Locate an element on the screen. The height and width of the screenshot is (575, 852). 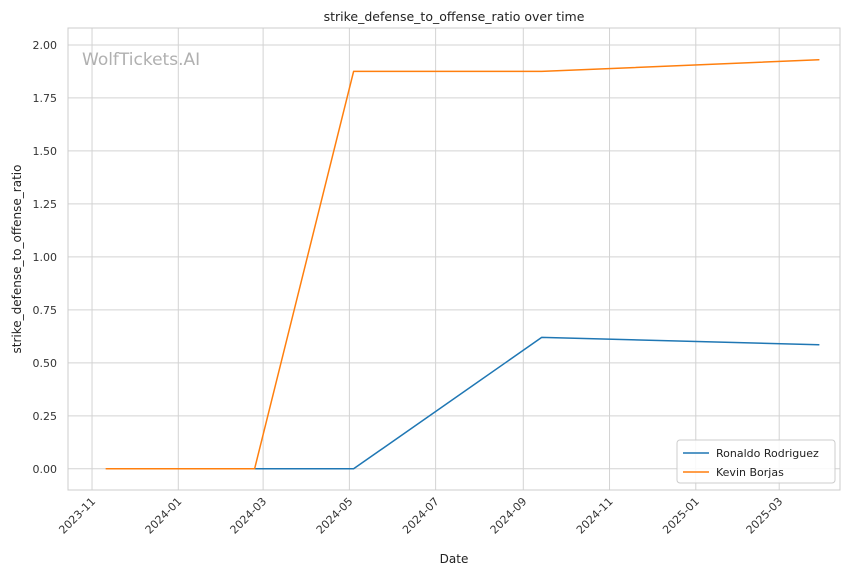
x-tick-label: 2024-03 is located at coordinates (249, 516).